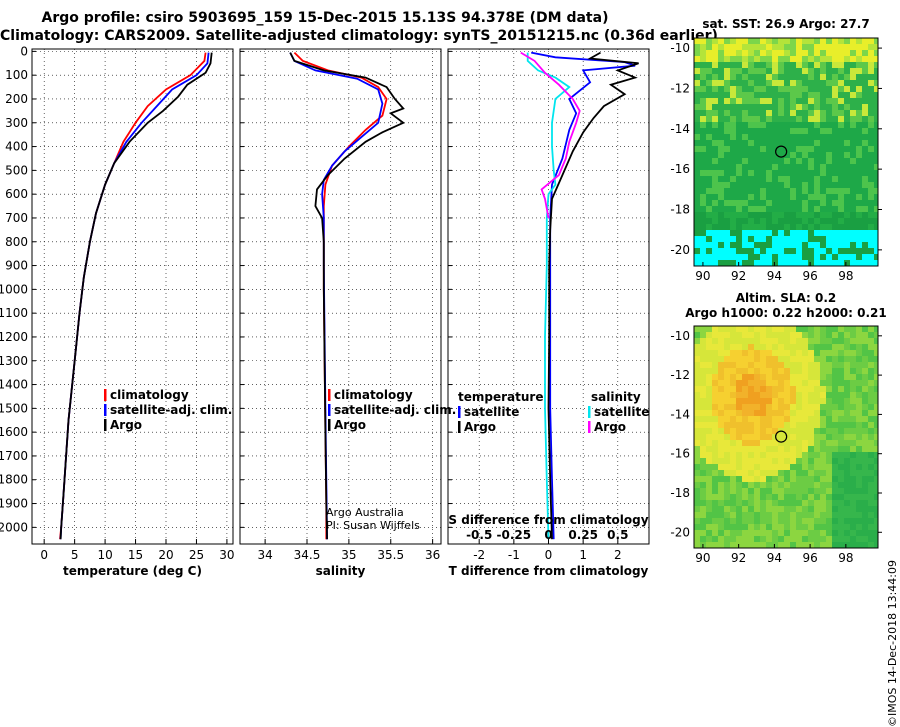  What do you see at coordinates (149, 395) in the screenshot?
I see `legend-label: climatology` at bounding box center [149, 395].